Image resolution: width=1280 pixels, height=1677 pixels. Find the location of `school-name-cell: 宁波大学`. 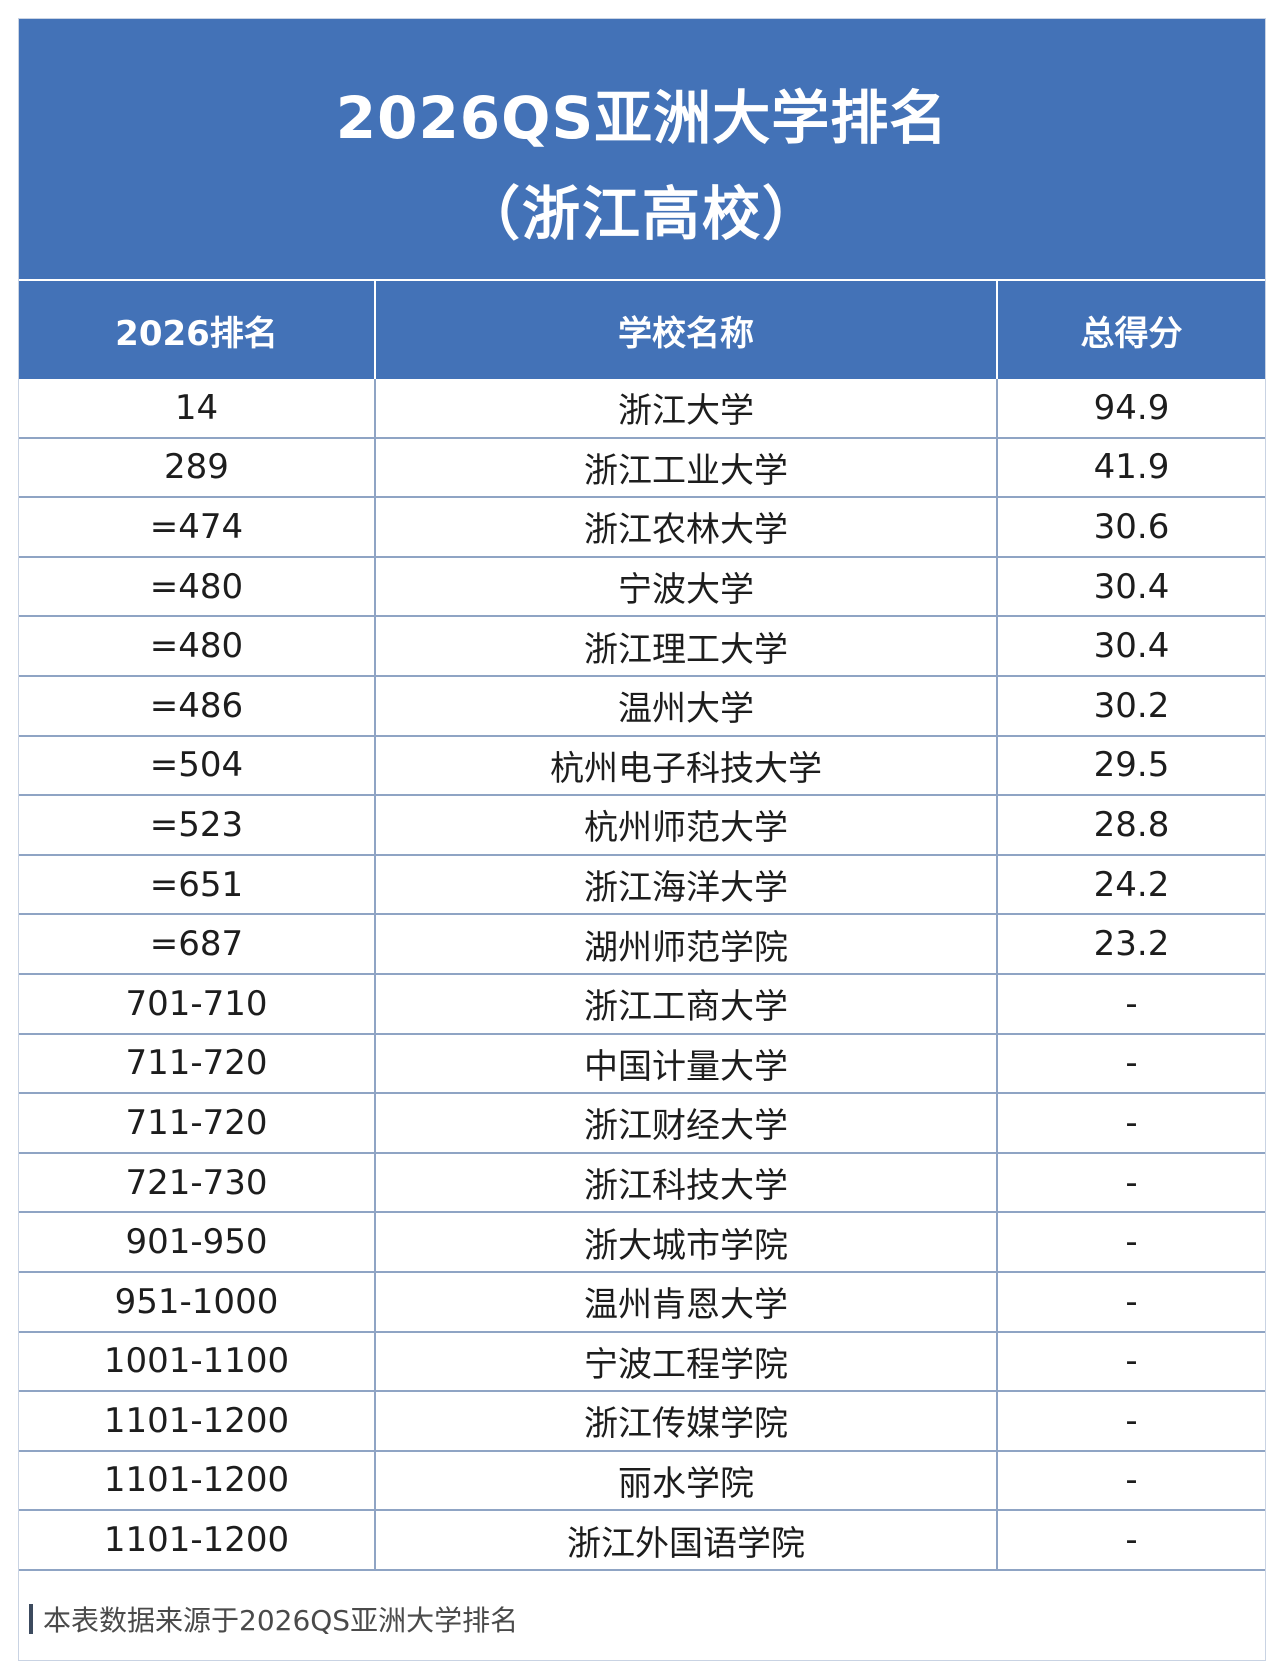

school-name-cell: 宁波大学 is located at coordinates (686, 586).